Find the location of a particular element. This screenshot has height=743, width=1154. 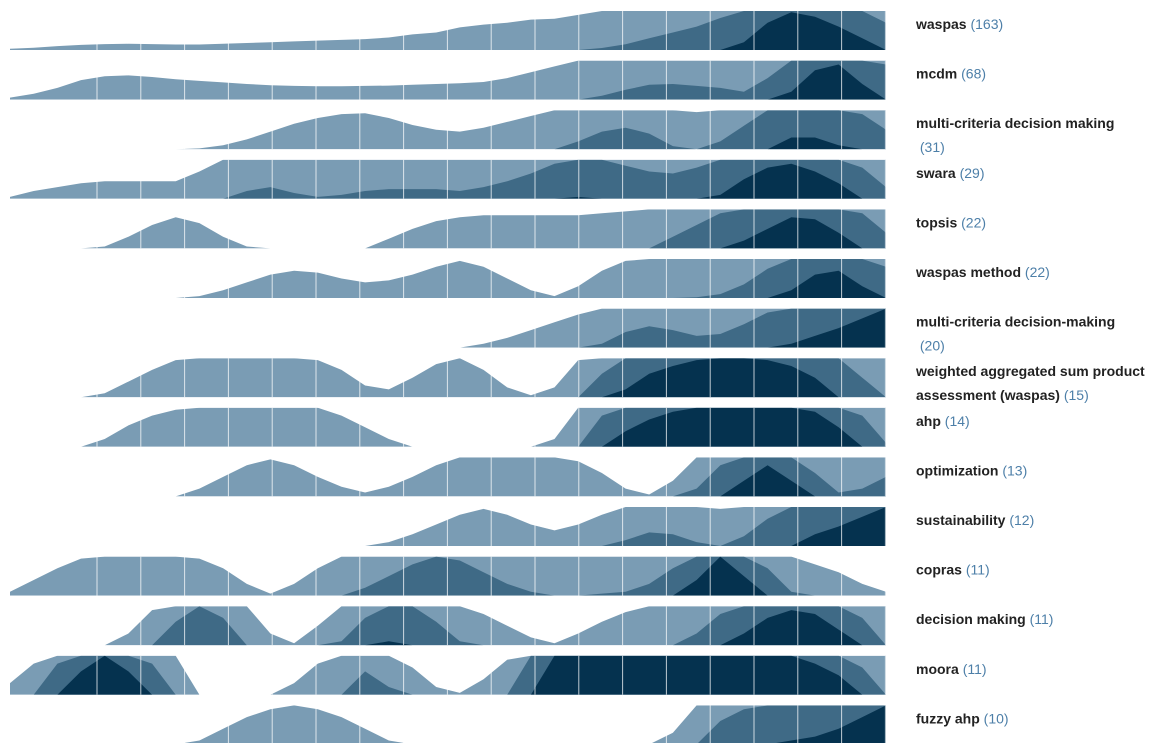

series-keyword: weighted aggregated sum product is located at coordinates (1030, 371).